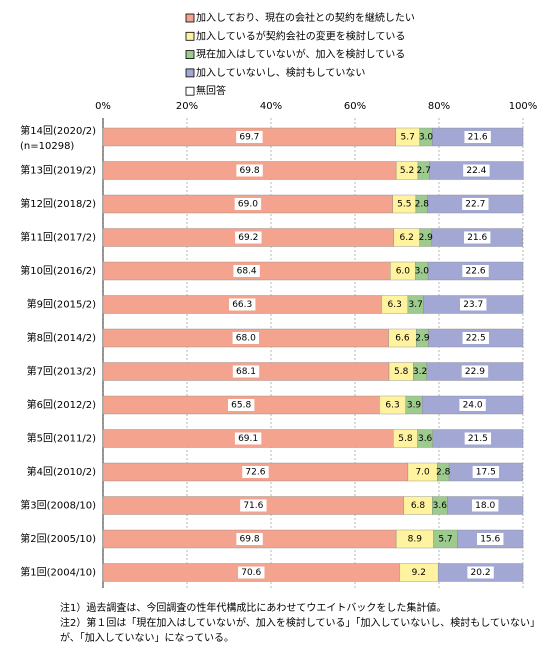 The image size is (555, 657). What do you see at coordinates (415, 540) in the screenshot?
I see `value-label: 8.9` at bounding box center [415, 540].